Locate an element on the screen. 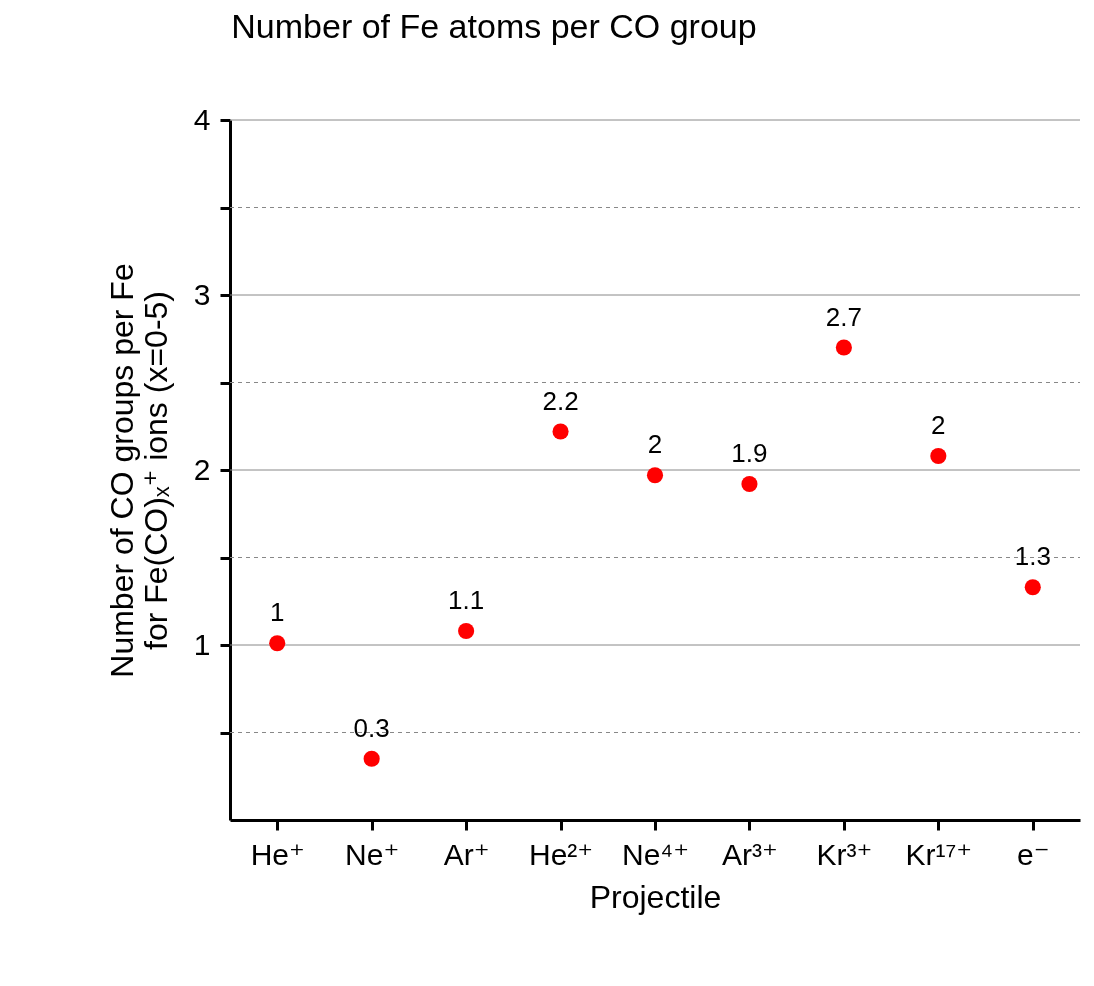 The image size is (1094, 986). x-tick-label: Kr³⁺ is located at coordinates (844, 854).